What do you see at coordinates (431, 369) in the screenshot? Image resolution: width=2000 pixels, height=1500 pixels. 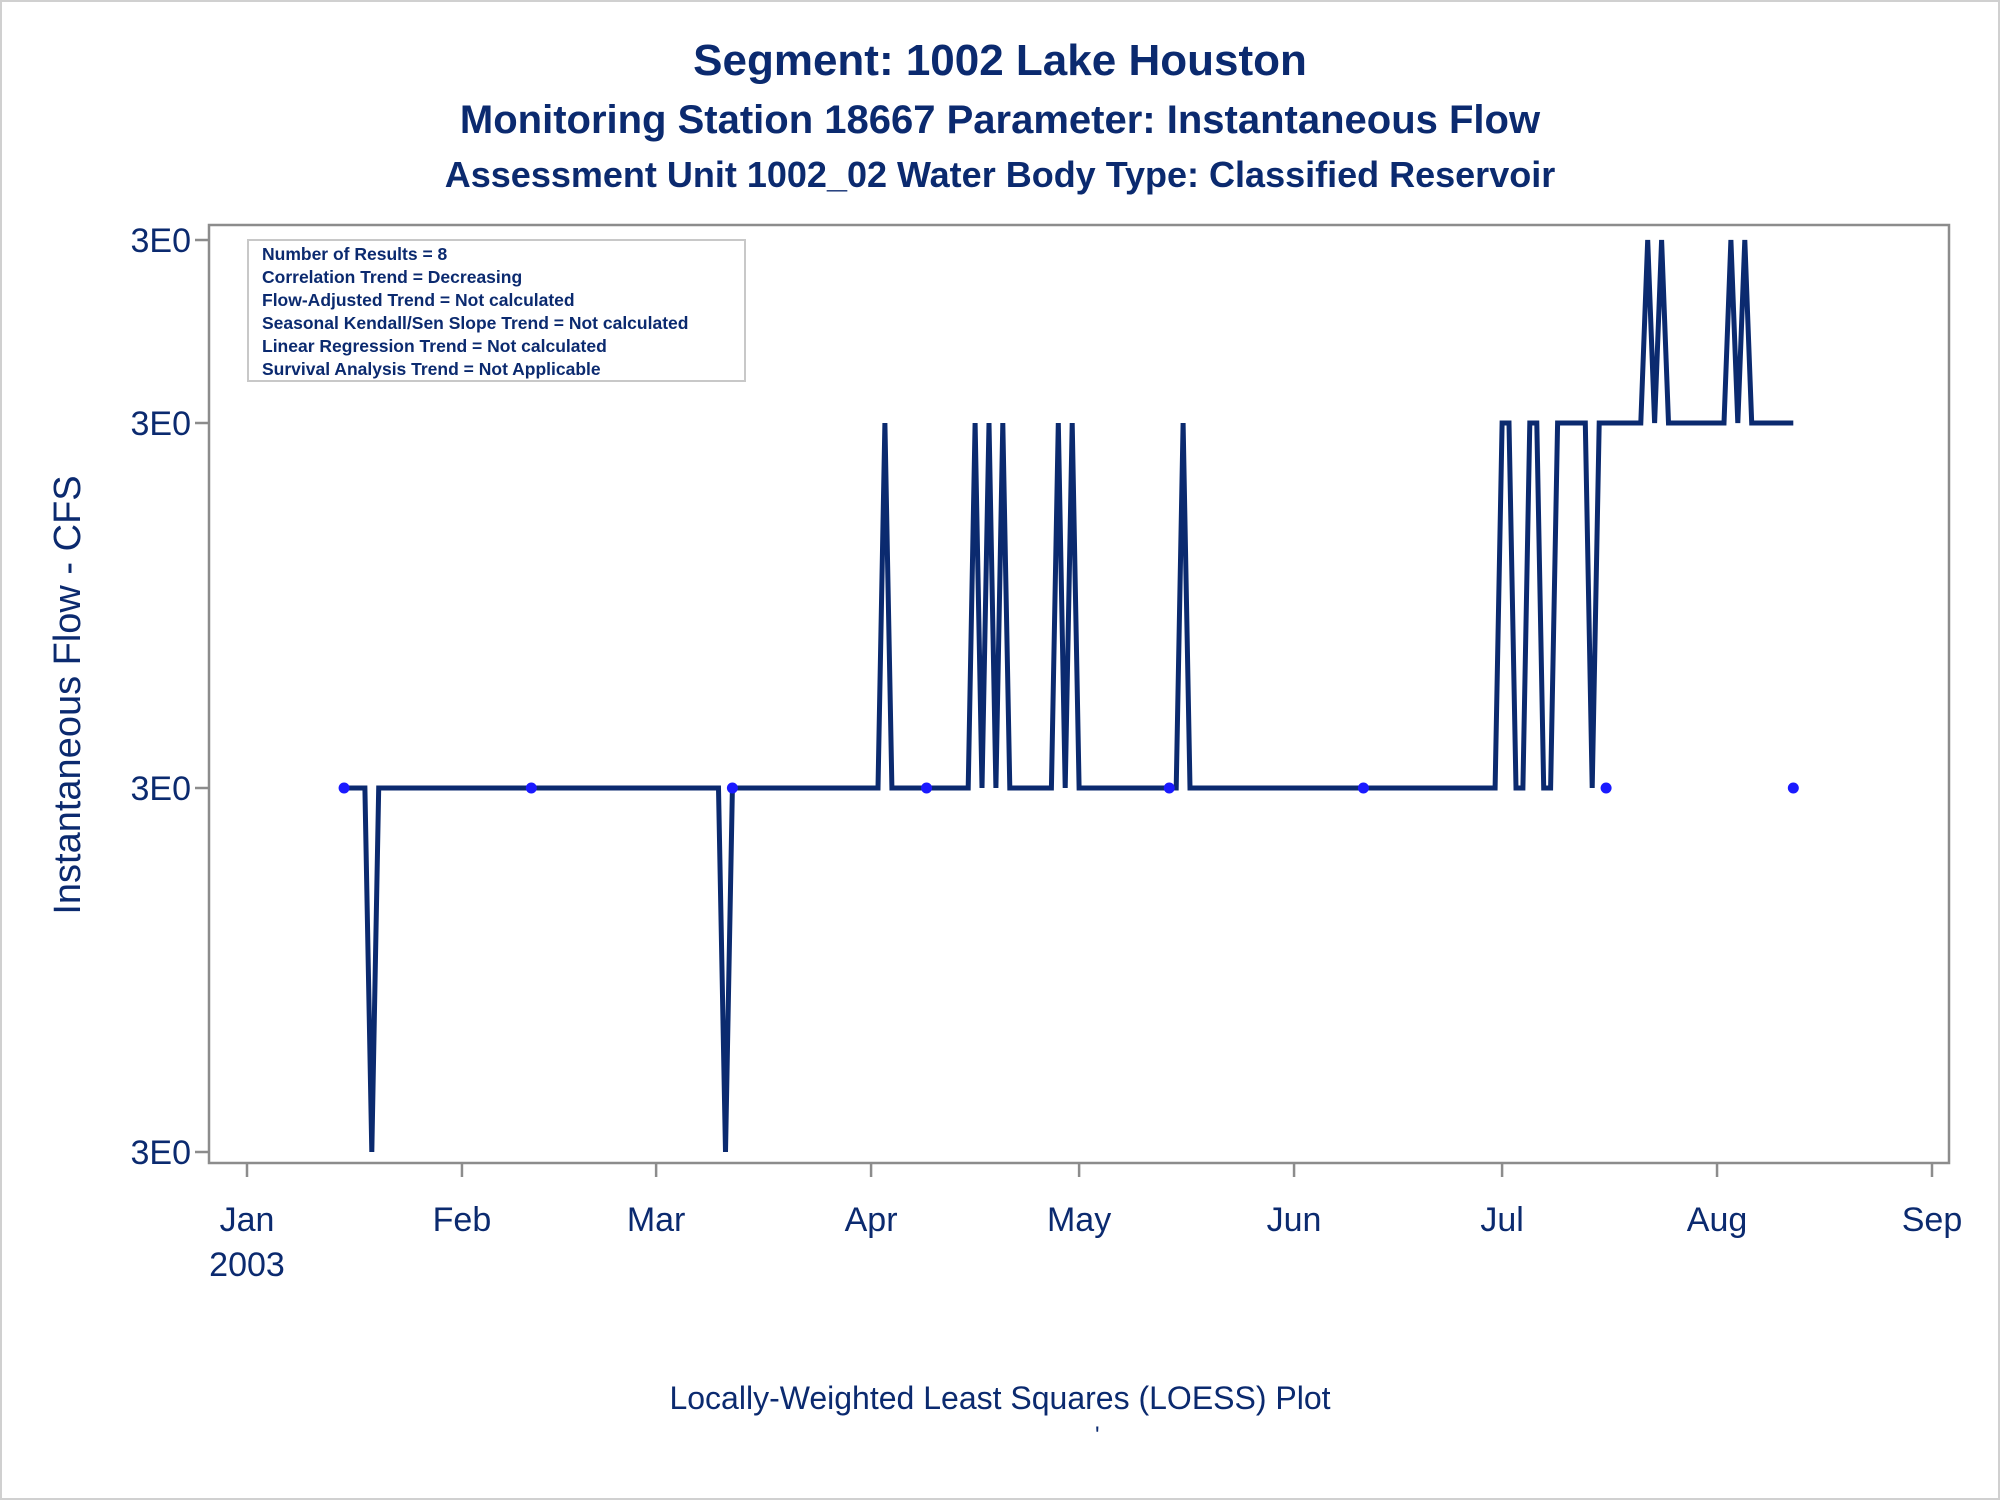 I see `stats-line-5: Survival Analysis Trend = Not Applicable` at bounding box center [431, 369].